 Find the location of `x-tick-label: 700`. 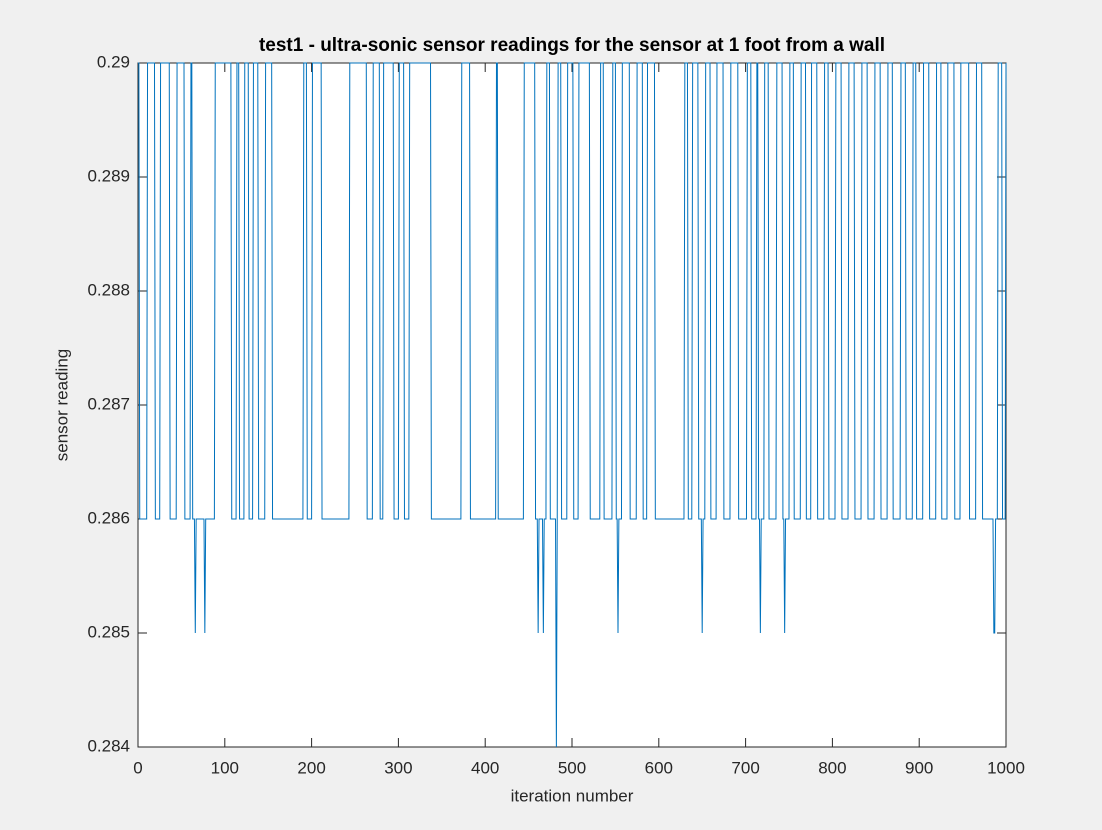

x-tick-label: 700 is located at coordinates (745, 767).